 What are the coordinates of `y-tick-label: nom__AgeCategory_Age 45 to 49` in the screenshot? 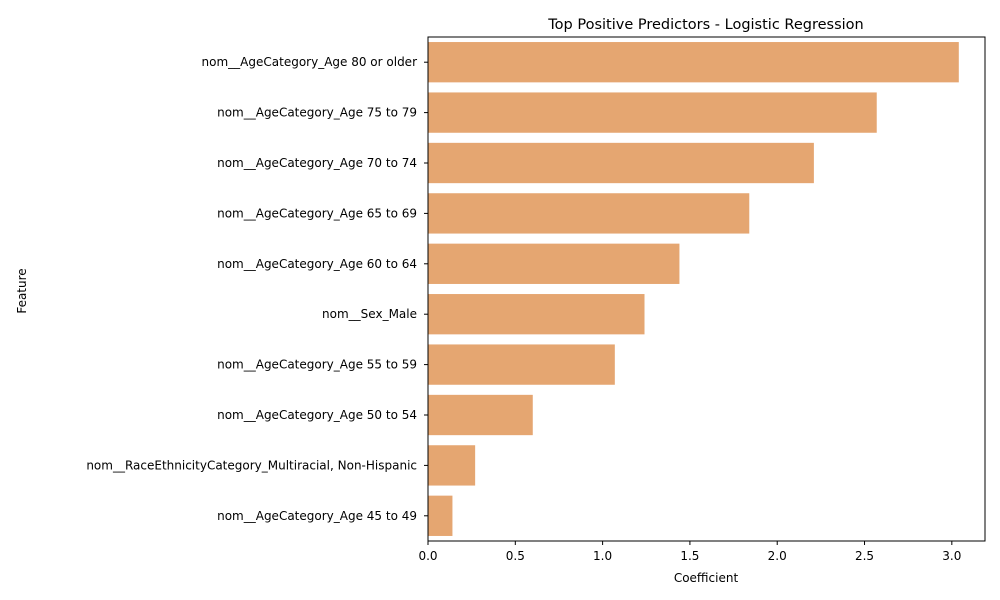 It's located at (317, 516).